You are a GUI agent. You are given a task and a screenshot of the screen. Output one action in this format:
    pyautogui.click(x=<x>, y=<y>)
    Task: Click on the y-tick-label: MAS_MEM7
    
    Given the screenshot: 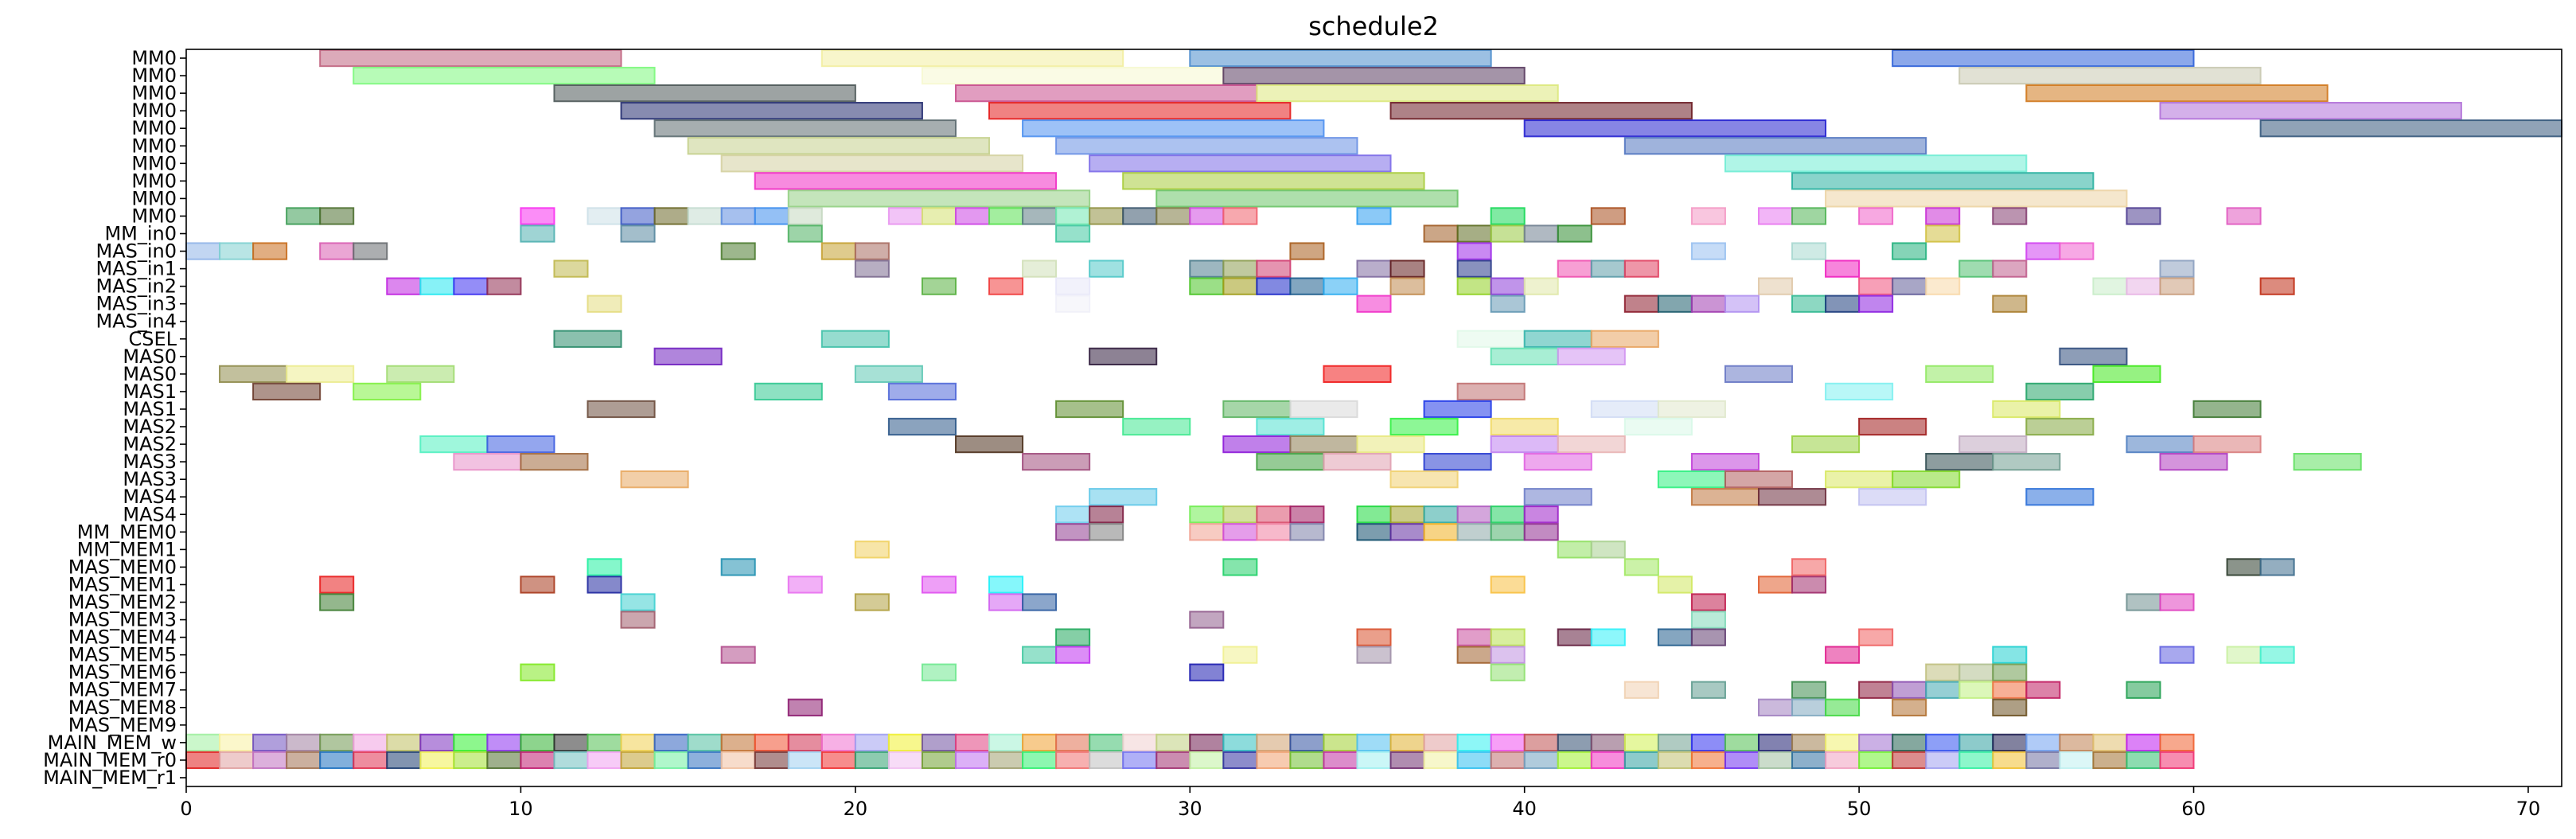 What is the action you would take?
    pyautogui.click(x=122, y=690)
    